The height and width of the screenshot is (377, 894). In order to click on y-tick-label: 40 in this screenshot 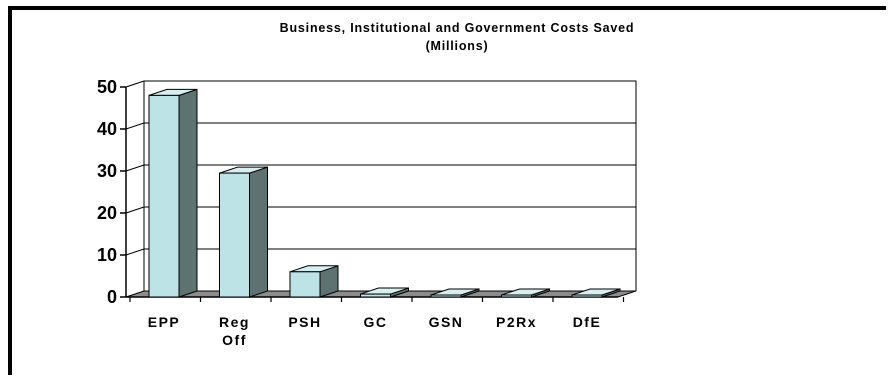, I will do `click(107, 129)`.